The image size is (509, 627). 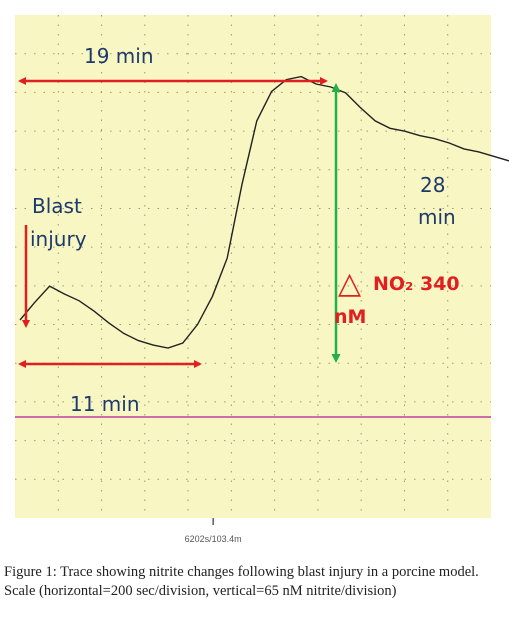 What do you see at coordinates (350, 317) in the screenshot?
I see `delta-unit-label: nM` at bounding box center [350, 317].